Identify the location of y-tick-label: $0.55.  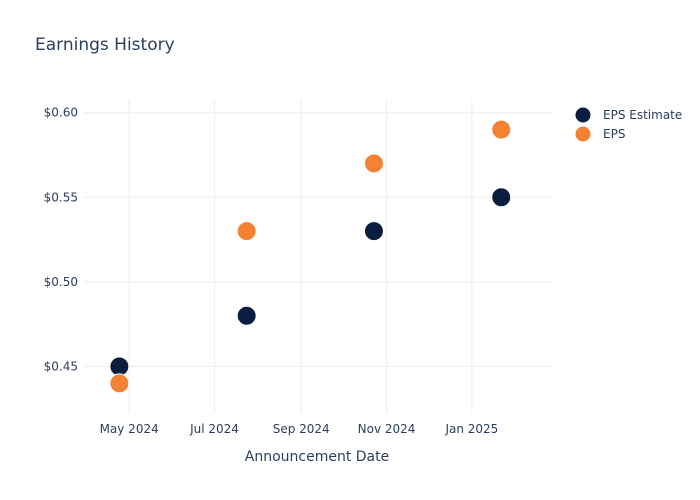
(61, 197).